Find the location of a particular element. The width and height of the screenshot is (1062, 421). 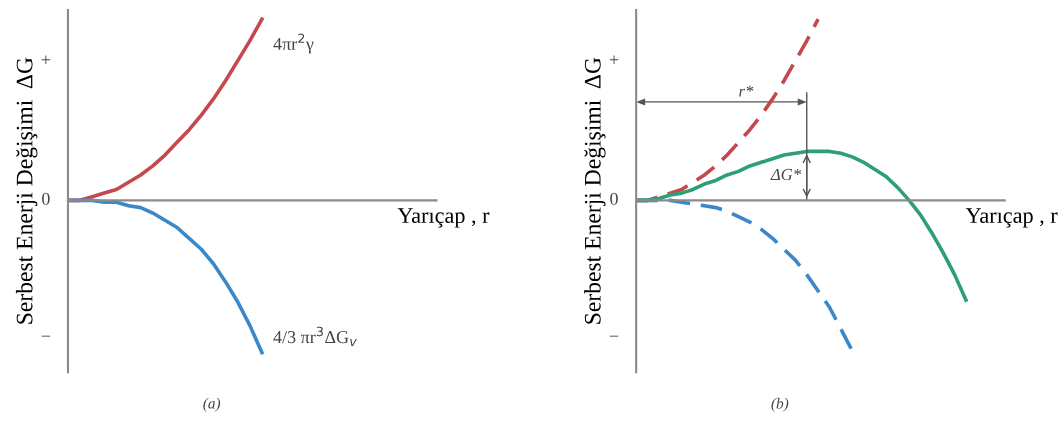

text: (a) is located at coordinates (212, 404).